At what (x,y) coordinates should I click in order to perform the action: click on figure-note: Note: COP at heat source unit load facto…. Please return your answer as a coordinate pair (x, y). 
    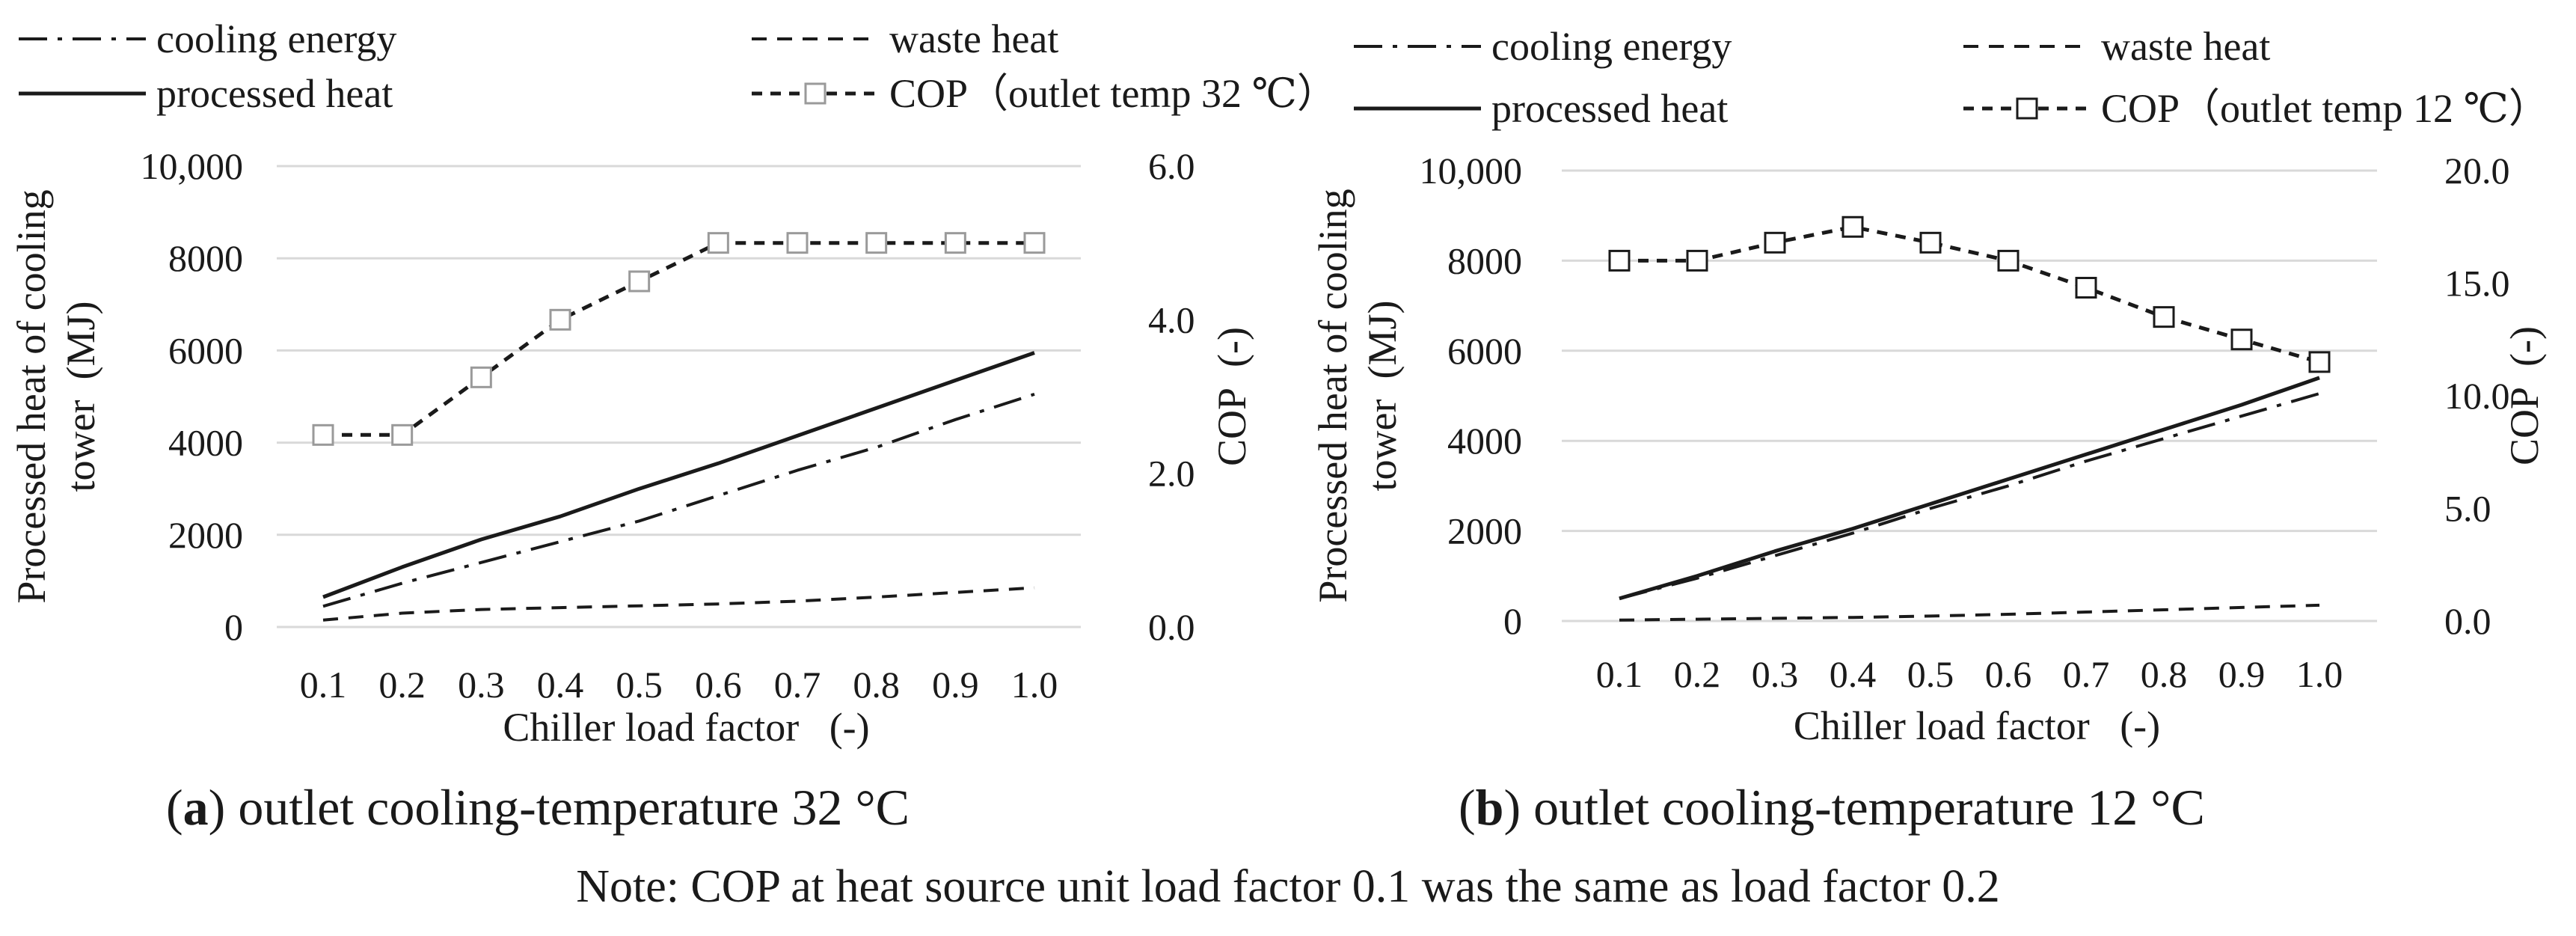
    Looking at the image, I should click on (1288, 886).